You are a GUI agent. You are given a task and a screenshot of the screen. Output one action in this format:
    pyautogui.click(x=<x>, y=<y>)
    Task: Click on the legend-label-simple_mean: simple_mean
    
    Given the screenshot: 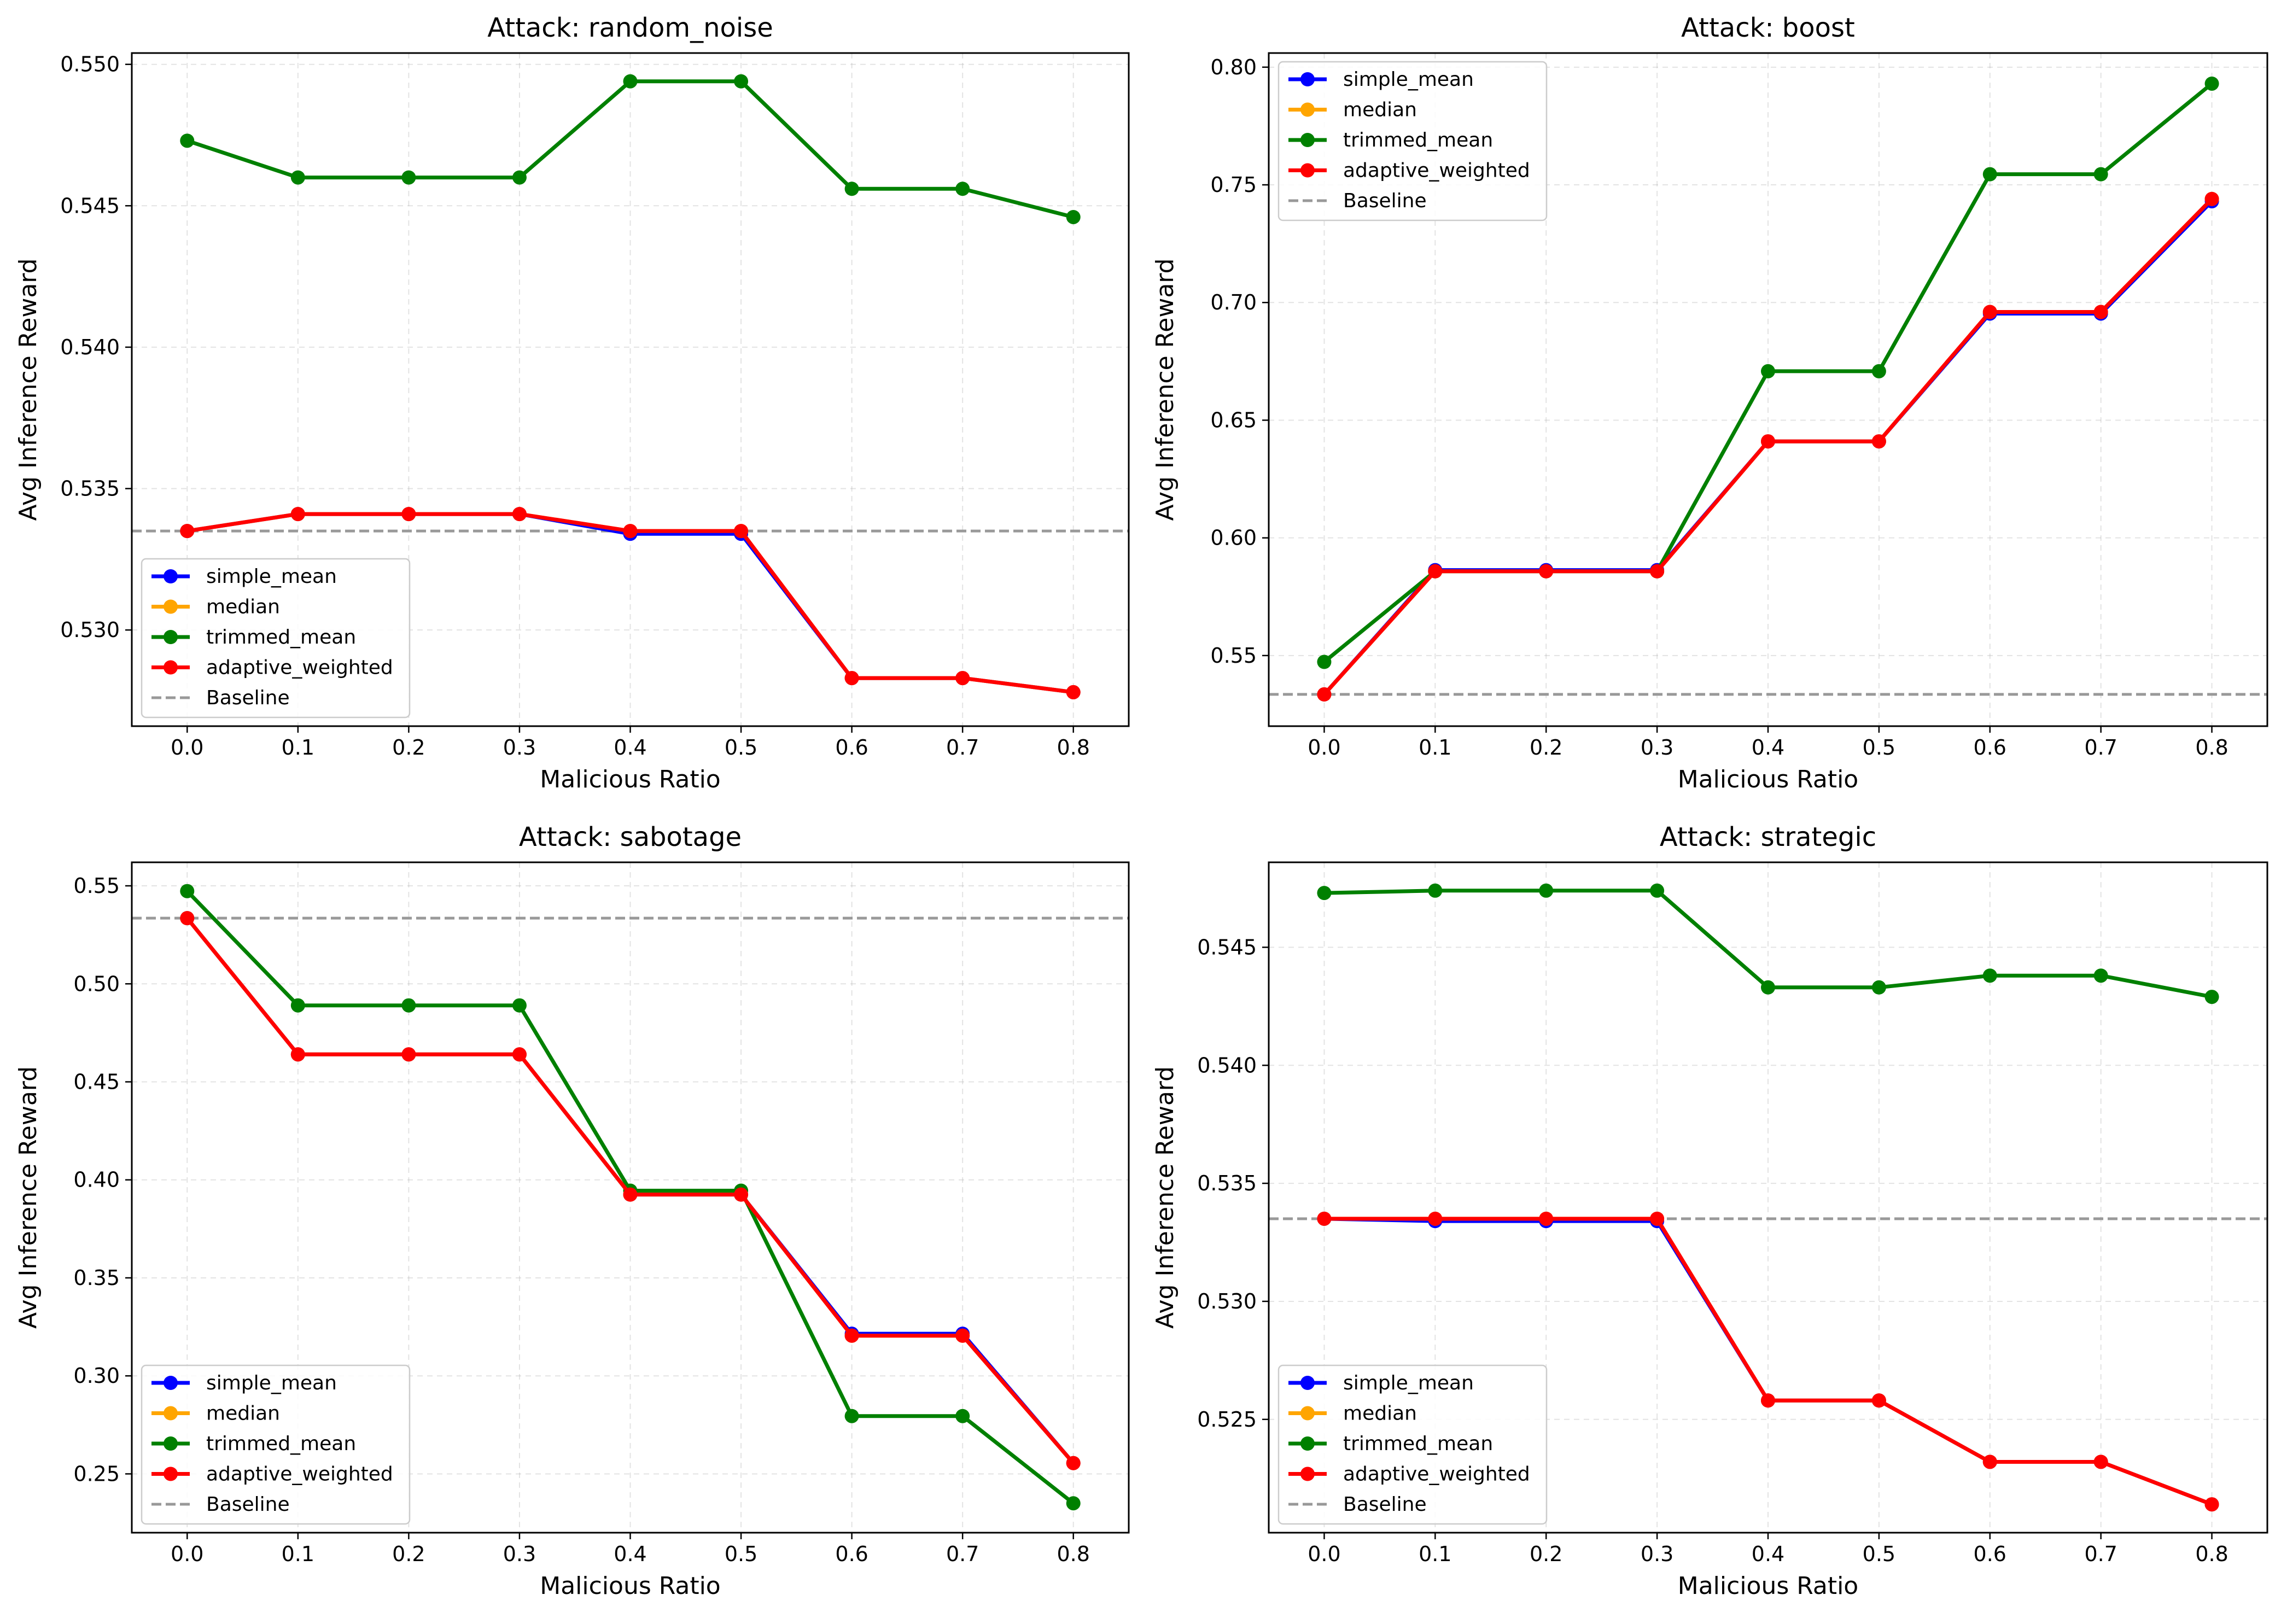 What is the action you would take?
    pyautogui.click(x=1408, y=79)
    